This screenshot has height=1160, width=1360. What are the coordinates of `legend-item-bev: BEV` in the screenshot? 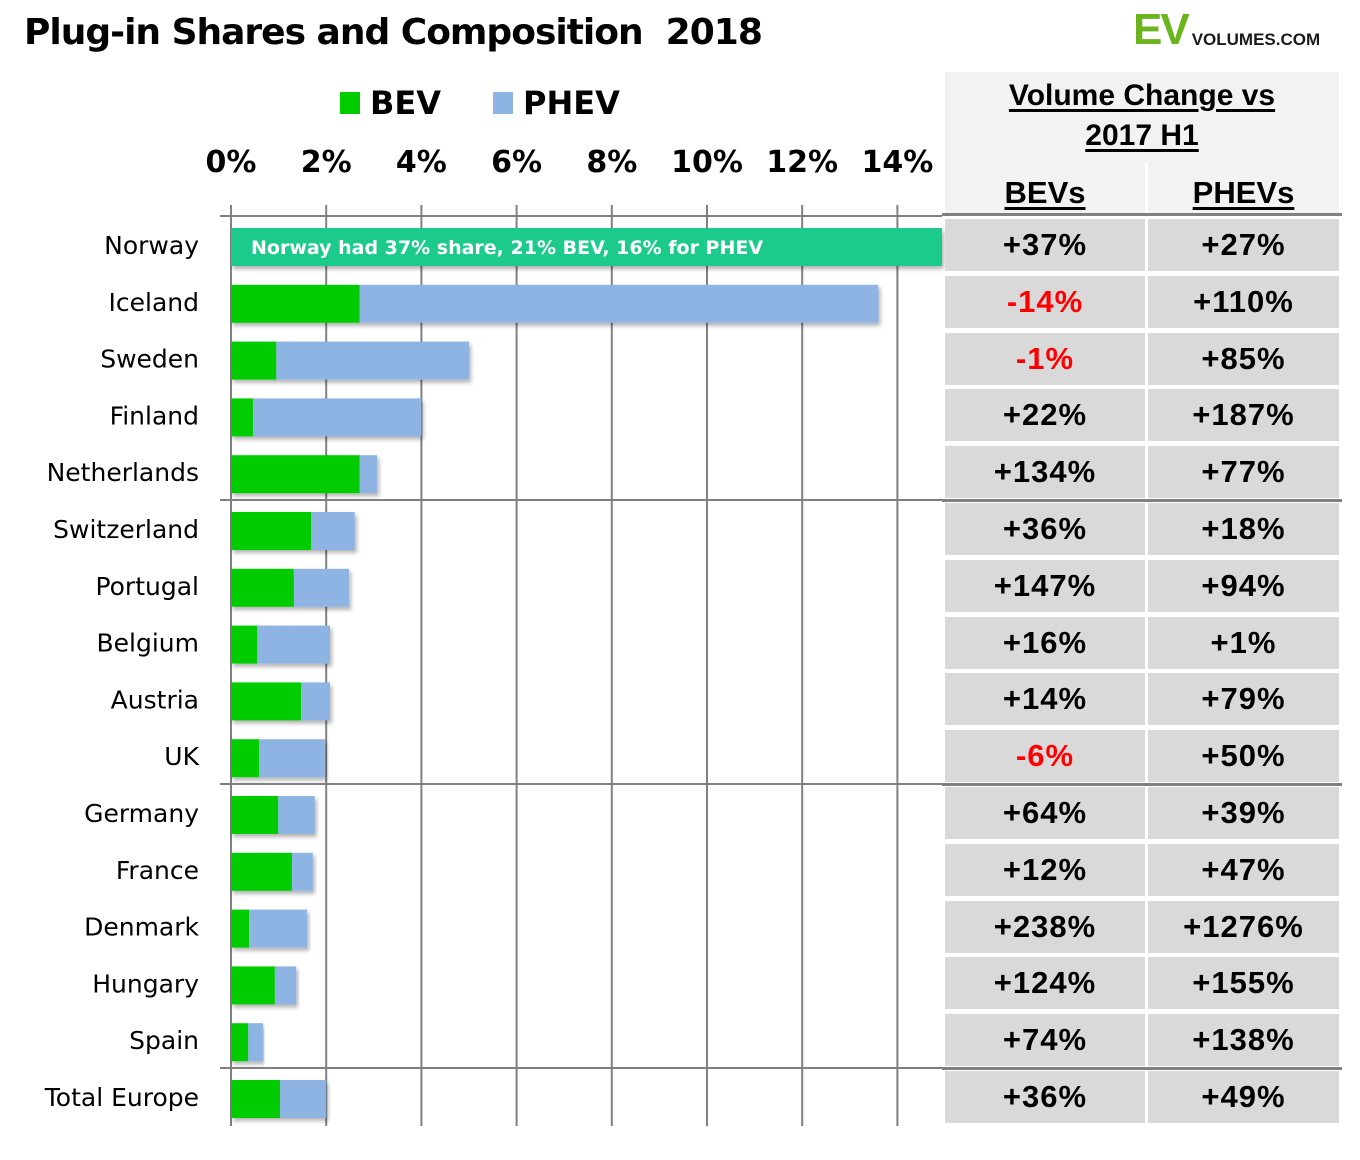 It's located at (390, 103).